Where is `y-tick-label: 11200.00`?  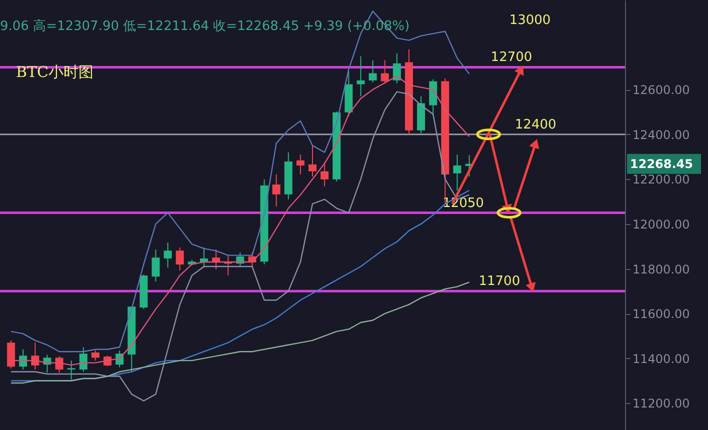 y-tick-label: 11200.00 is located at coordinates (661, 403).